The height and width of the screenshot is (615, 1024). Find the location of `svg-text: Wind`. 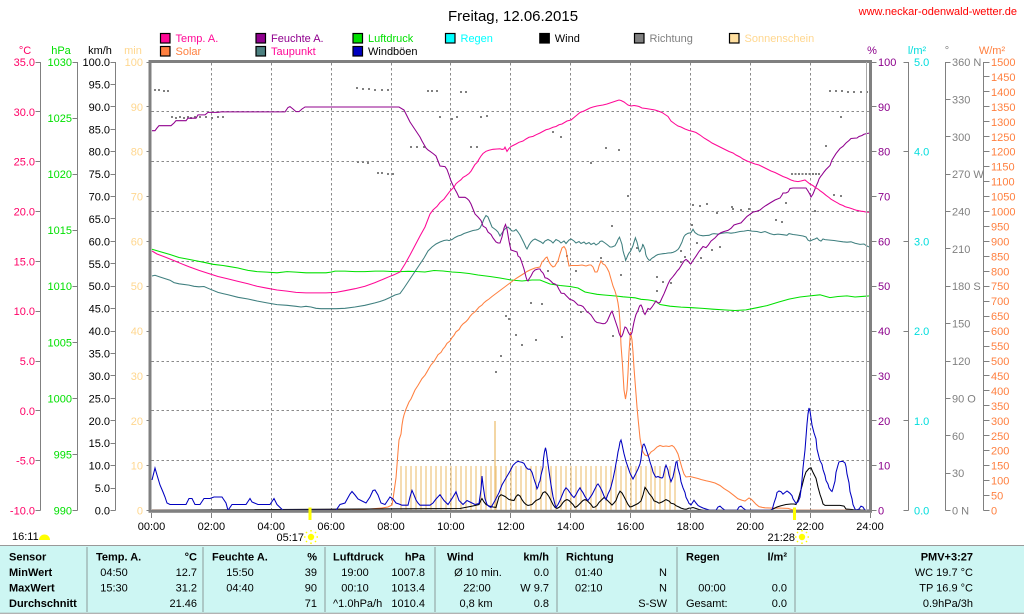

svg-text: Wind is located at coordinates (567, 39).